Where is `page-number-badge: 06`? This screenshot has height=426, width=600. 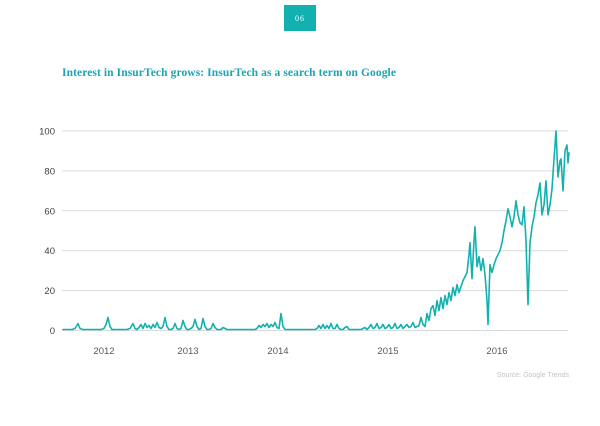
page-number-badge: 06 is located at coordinates (300, 18).